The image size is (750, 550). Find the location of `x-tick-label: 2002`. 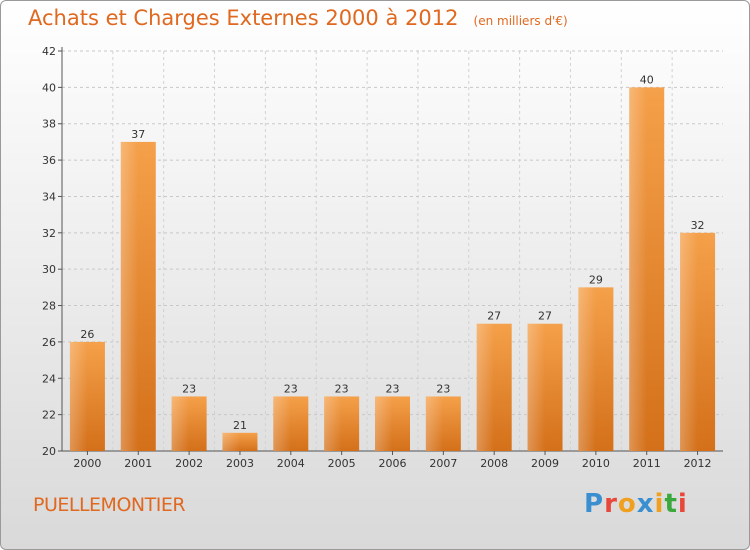

x-tick-label: 2002 is located at coordinates (189, 463).